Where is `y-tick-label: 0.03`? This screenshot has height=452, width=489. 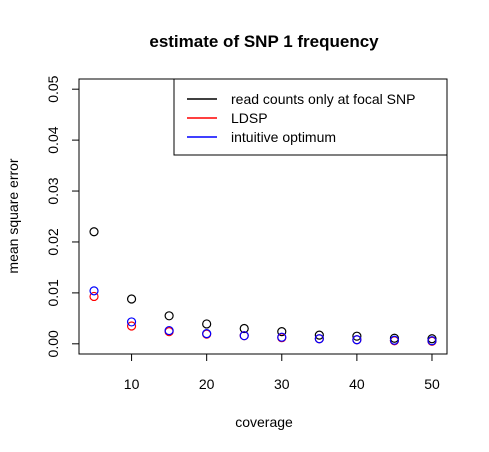 y-tick-label: 0.03 is located at coordinates (53, 190).